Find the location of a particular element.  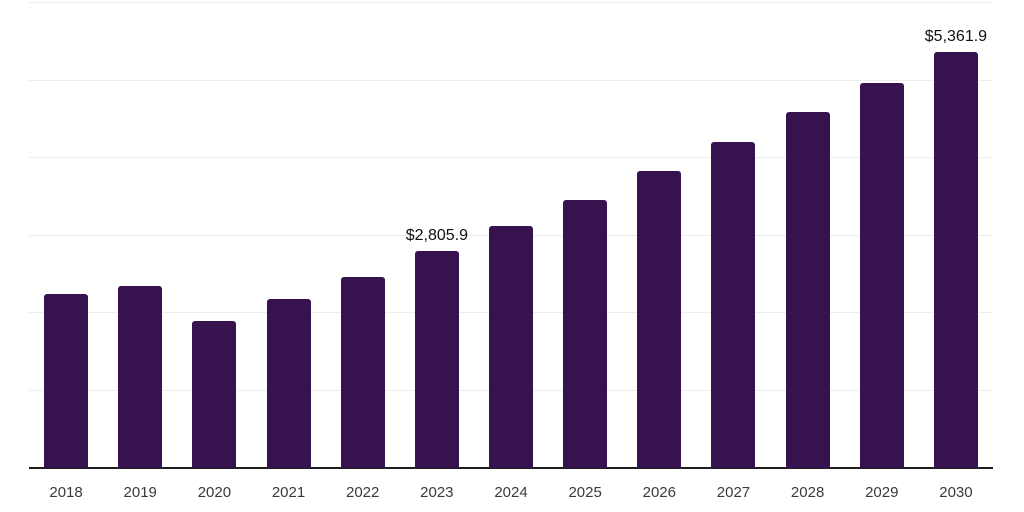

x-axis-line is located at coordinates (511, 468).